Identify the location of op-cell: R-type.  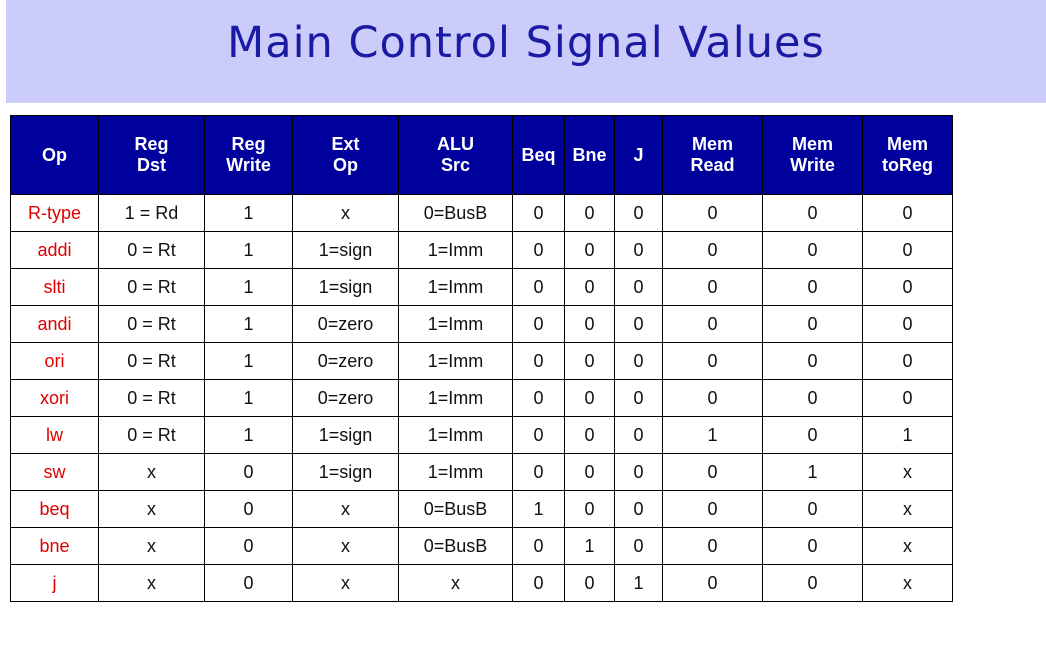
(54, 213).